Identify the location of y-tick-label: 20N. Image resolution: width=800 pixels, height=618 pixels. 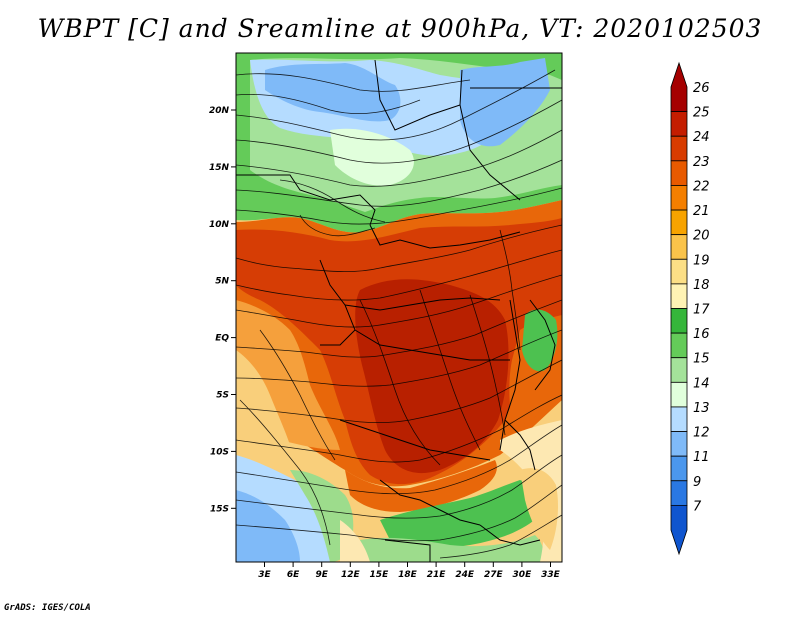
(219, 111).